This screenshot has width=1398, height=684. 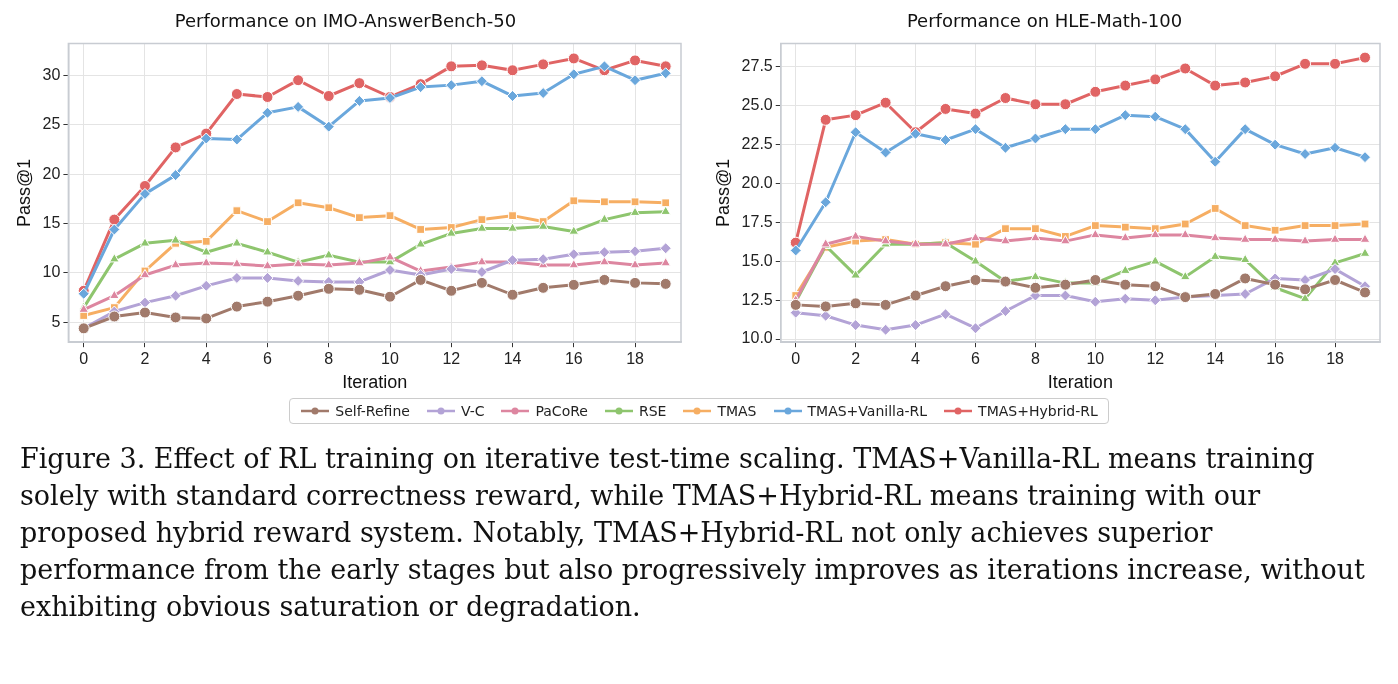 What do you see at coordinates (757, 182) in the screenshot?
I see `y-tick-label: 20.0` at bounding box center [757, 182].